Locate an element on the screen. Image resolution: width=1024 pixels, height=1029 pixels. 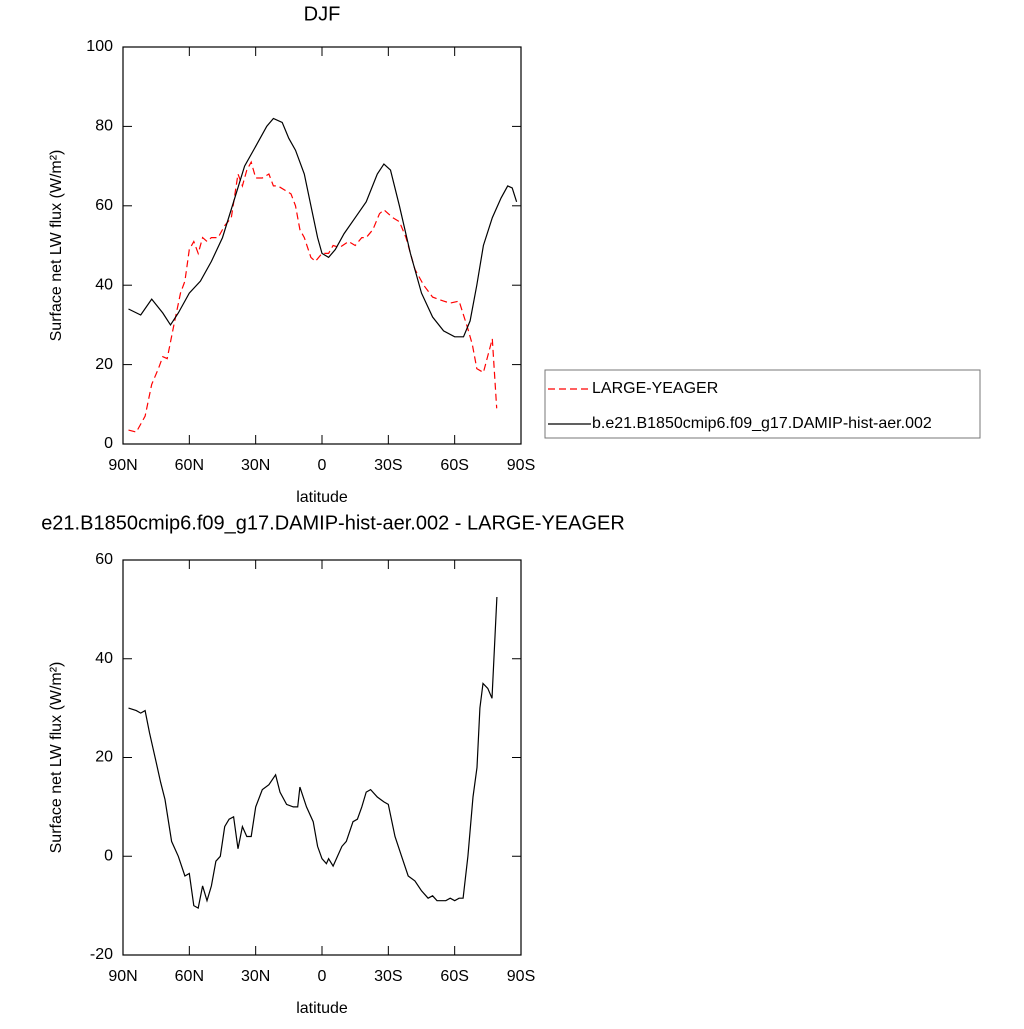
legend-label: LARGE-YEAGER is located at coordinates (655, 388).